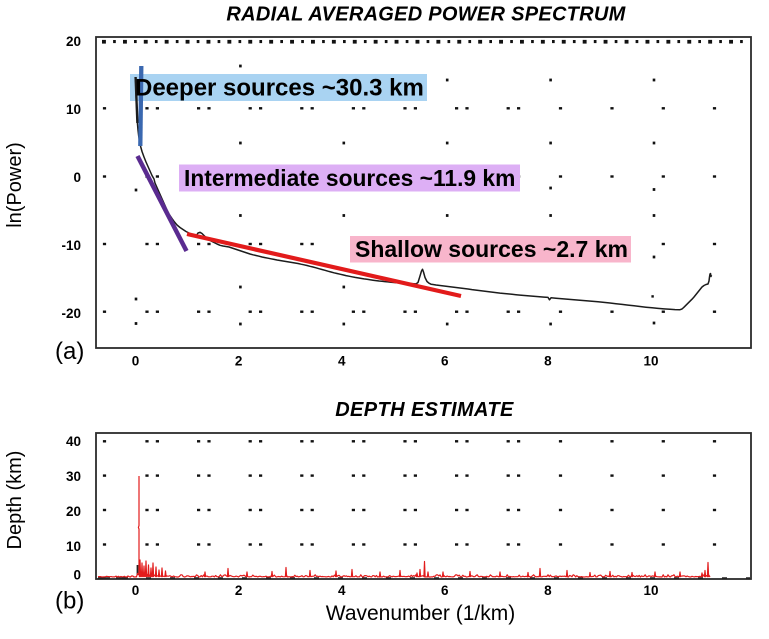 The height and width of the screenshot is (639, 769). Describe the element at coordinates (491, 249) in the screenshot. I see `svg-text: Shallow sources ~2.7 km` at that location.